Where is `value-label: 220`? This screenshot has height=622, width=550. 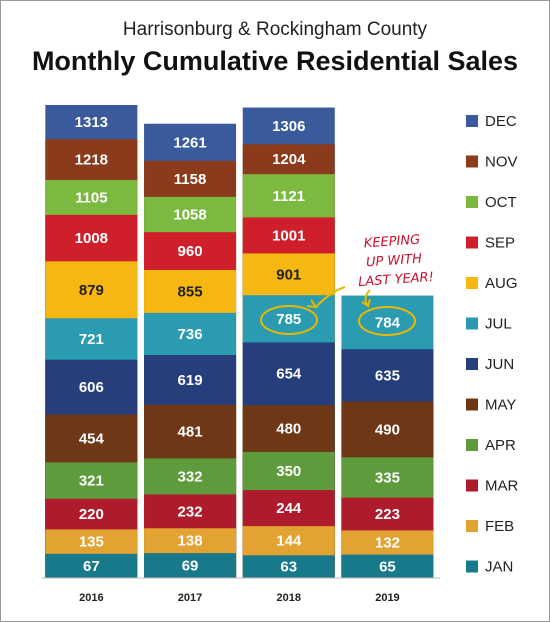 value-label: 220 is located at coordinates (91, 514).